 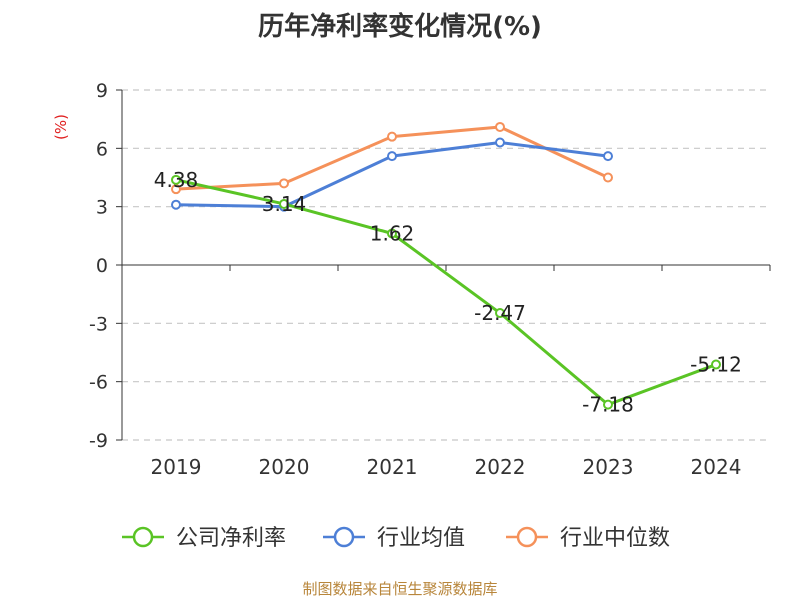 What do you see at coordinates (102, 208) in the screenshot?
I see `y-tick-label: 3` at bounding box center [102, 208].